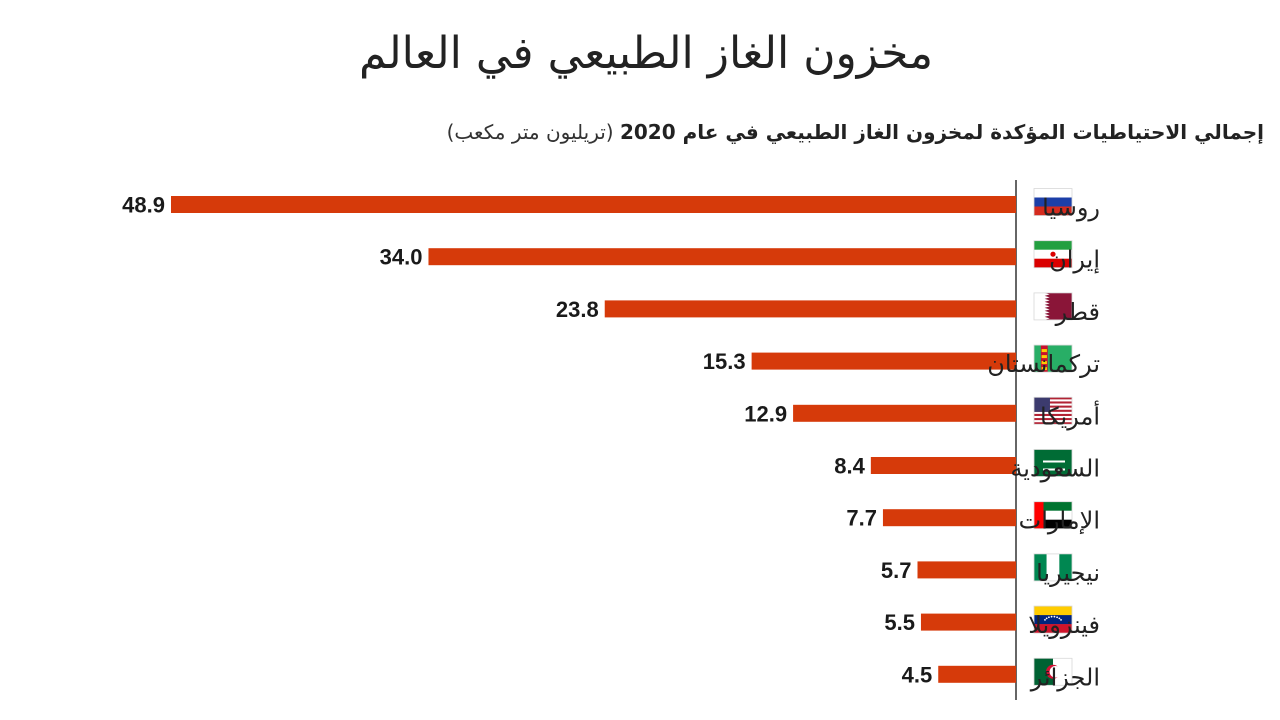  What do you see at coordinates (1053, 567) in the screenshot?
I see `nigeria-flag-icon` at bounding box center [1053, 567].